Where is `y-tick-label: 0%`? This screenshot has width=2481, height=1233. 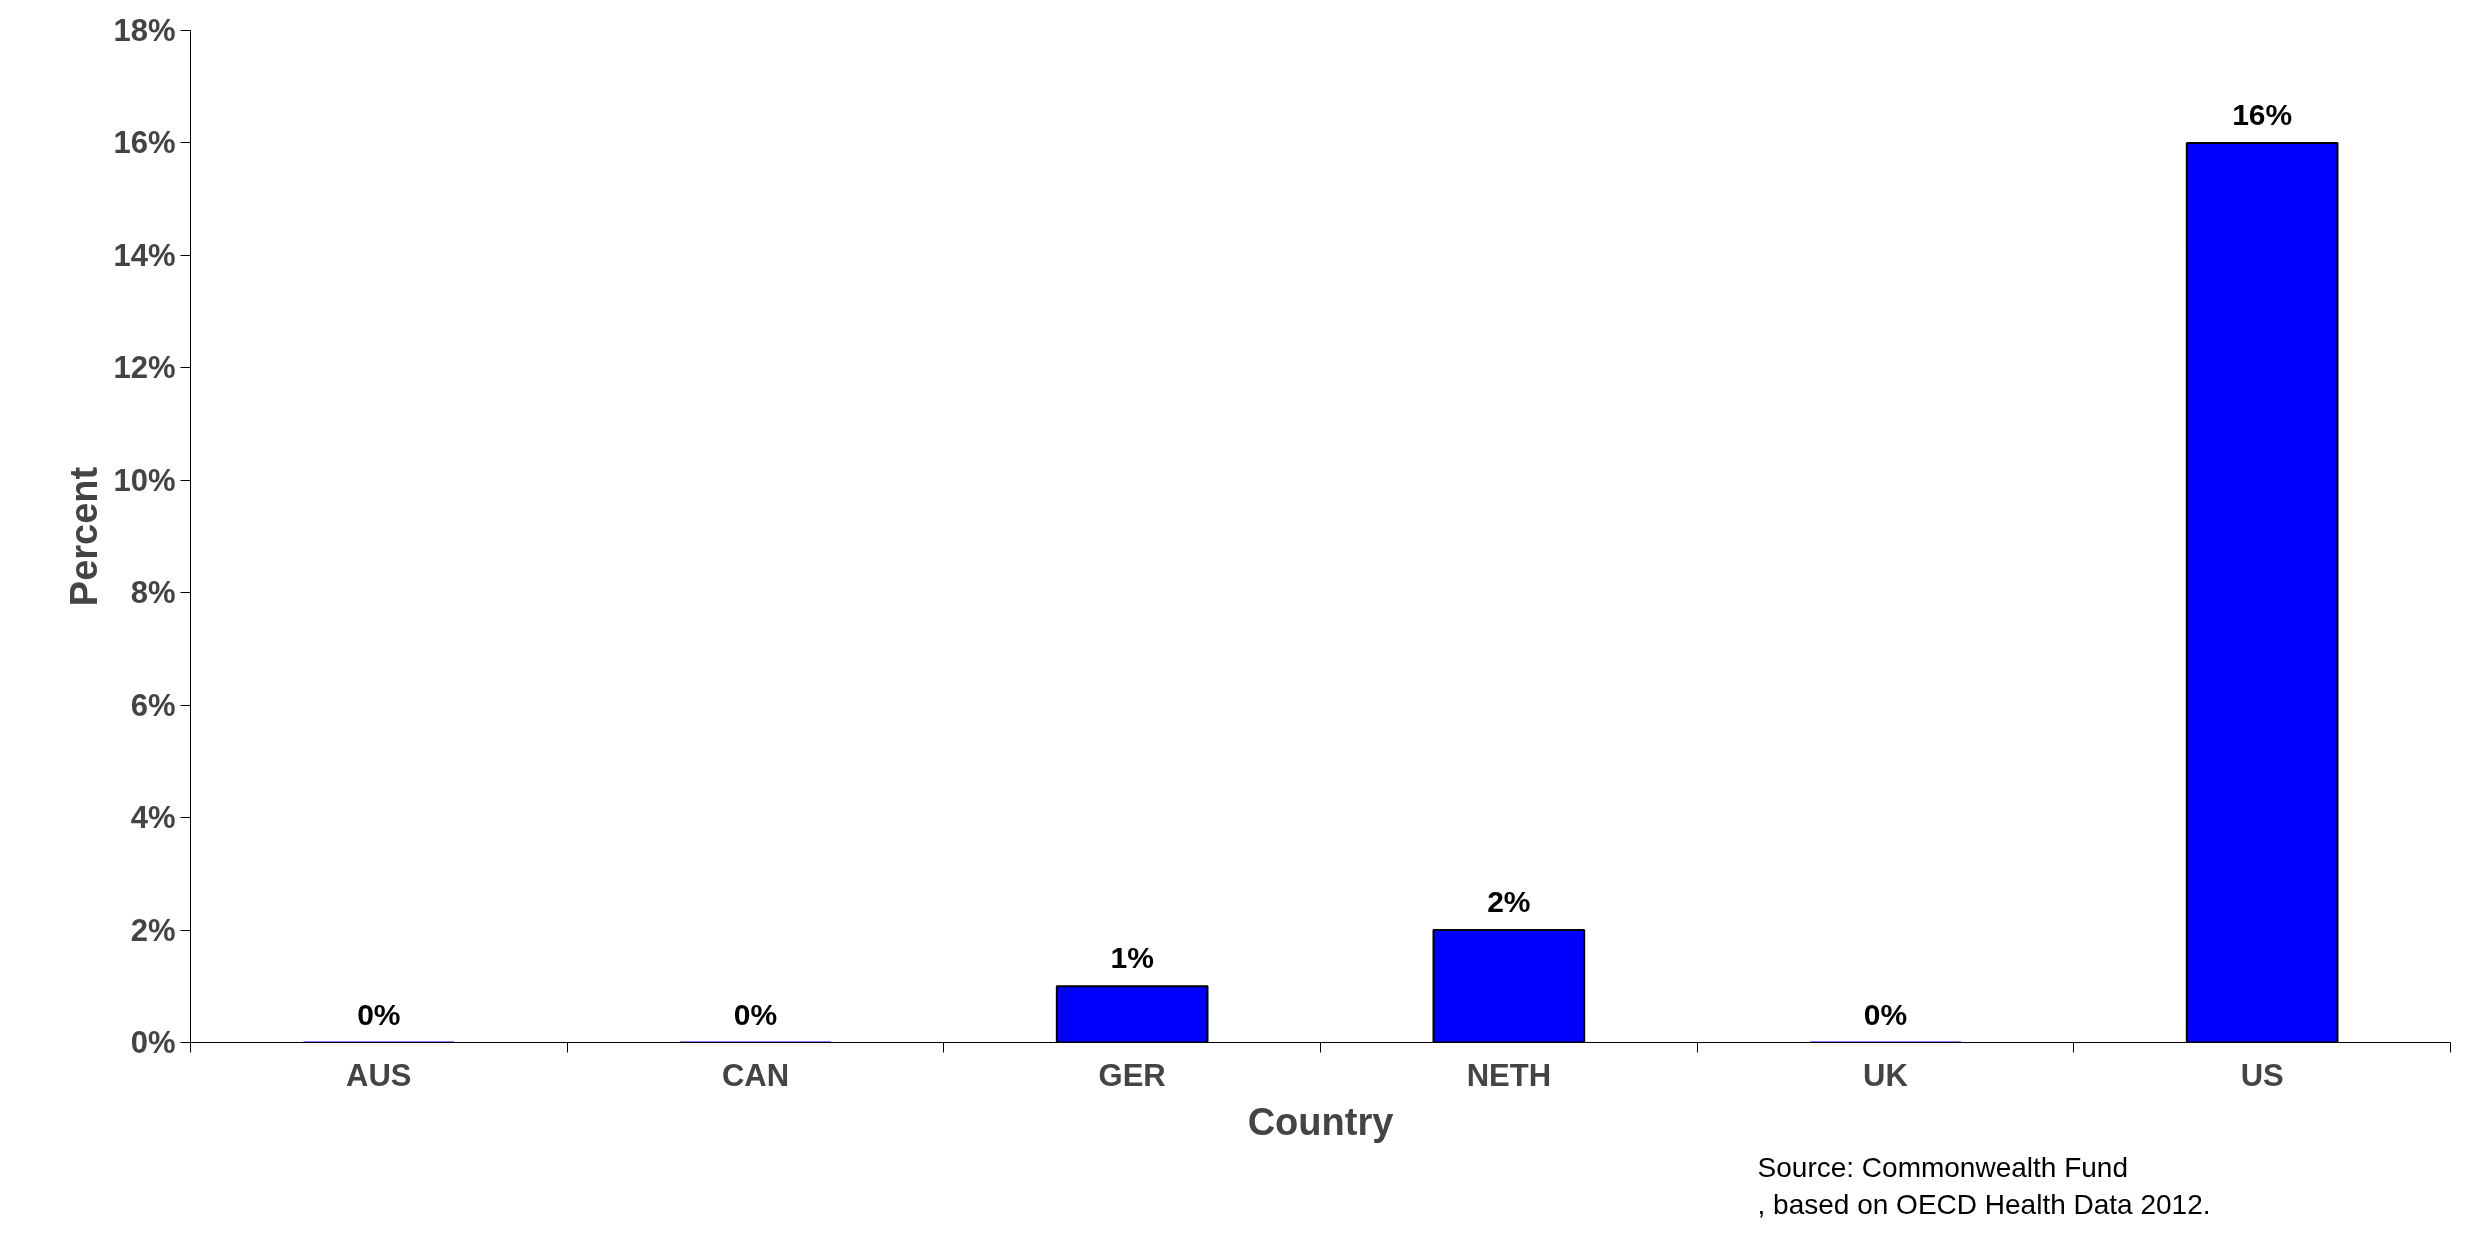 y-tick-label: 0% is located at coordinates (153, 1042).